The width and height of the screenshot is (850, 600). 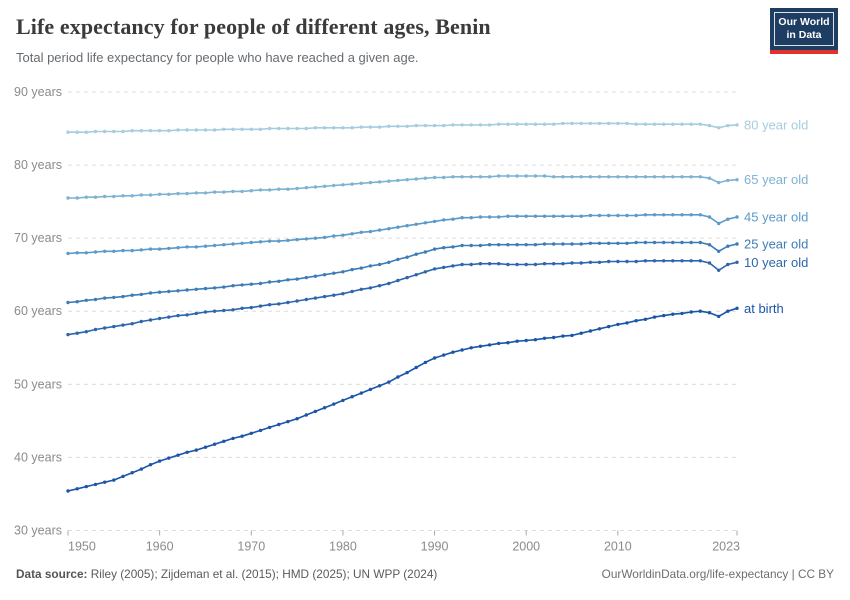 I want to click on point-ten-2023, so click(x=737, y=262).